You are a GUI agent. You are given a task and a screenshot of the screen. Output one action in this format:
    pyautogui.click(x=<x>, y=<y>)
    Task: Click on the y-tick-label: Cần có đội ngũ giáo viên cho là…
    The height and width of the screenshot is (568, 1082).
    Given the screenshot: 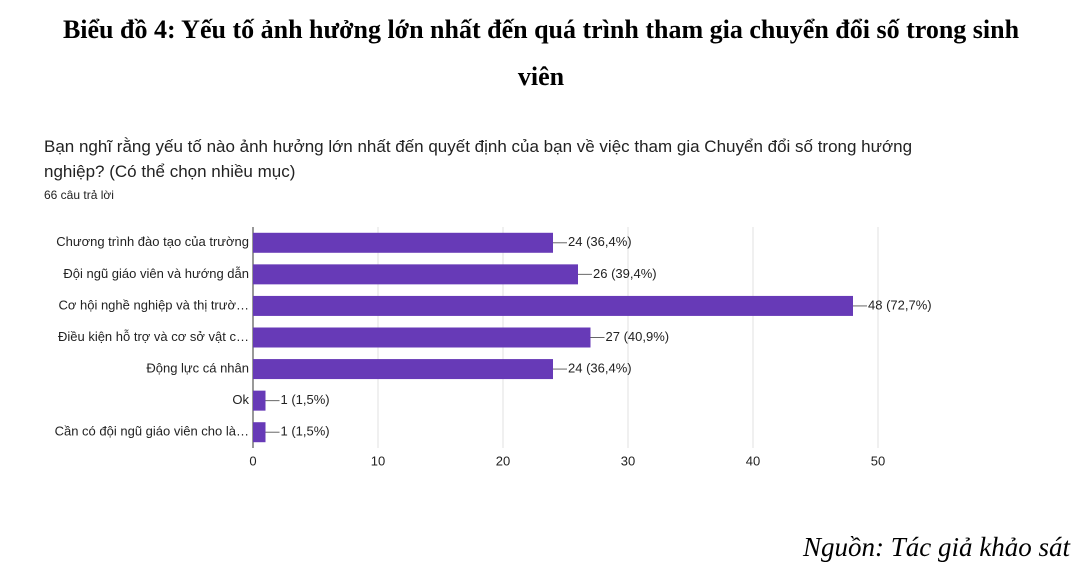 What is the action you would take?
    pyautogui.click(x=152, y=431)
    